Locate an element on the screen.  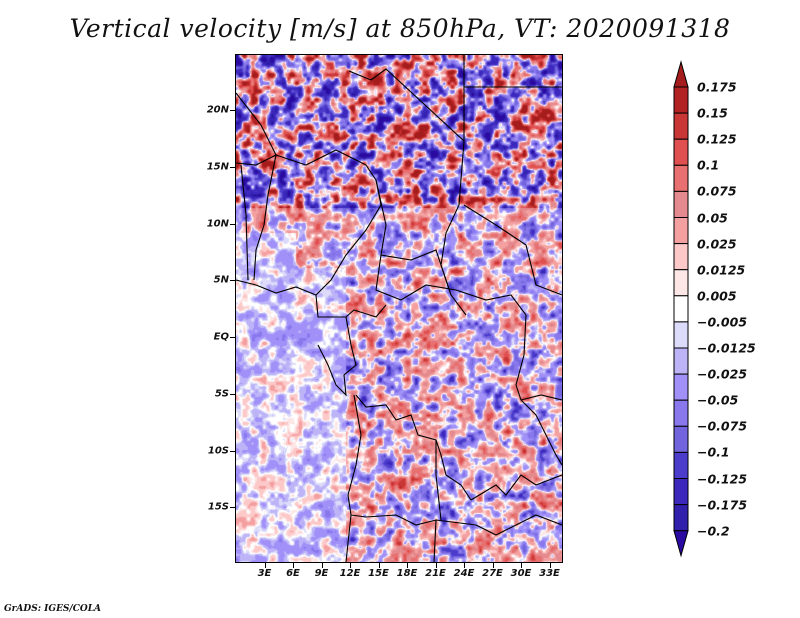
border-cameroon-gabon is located at coordinates (351, 306).